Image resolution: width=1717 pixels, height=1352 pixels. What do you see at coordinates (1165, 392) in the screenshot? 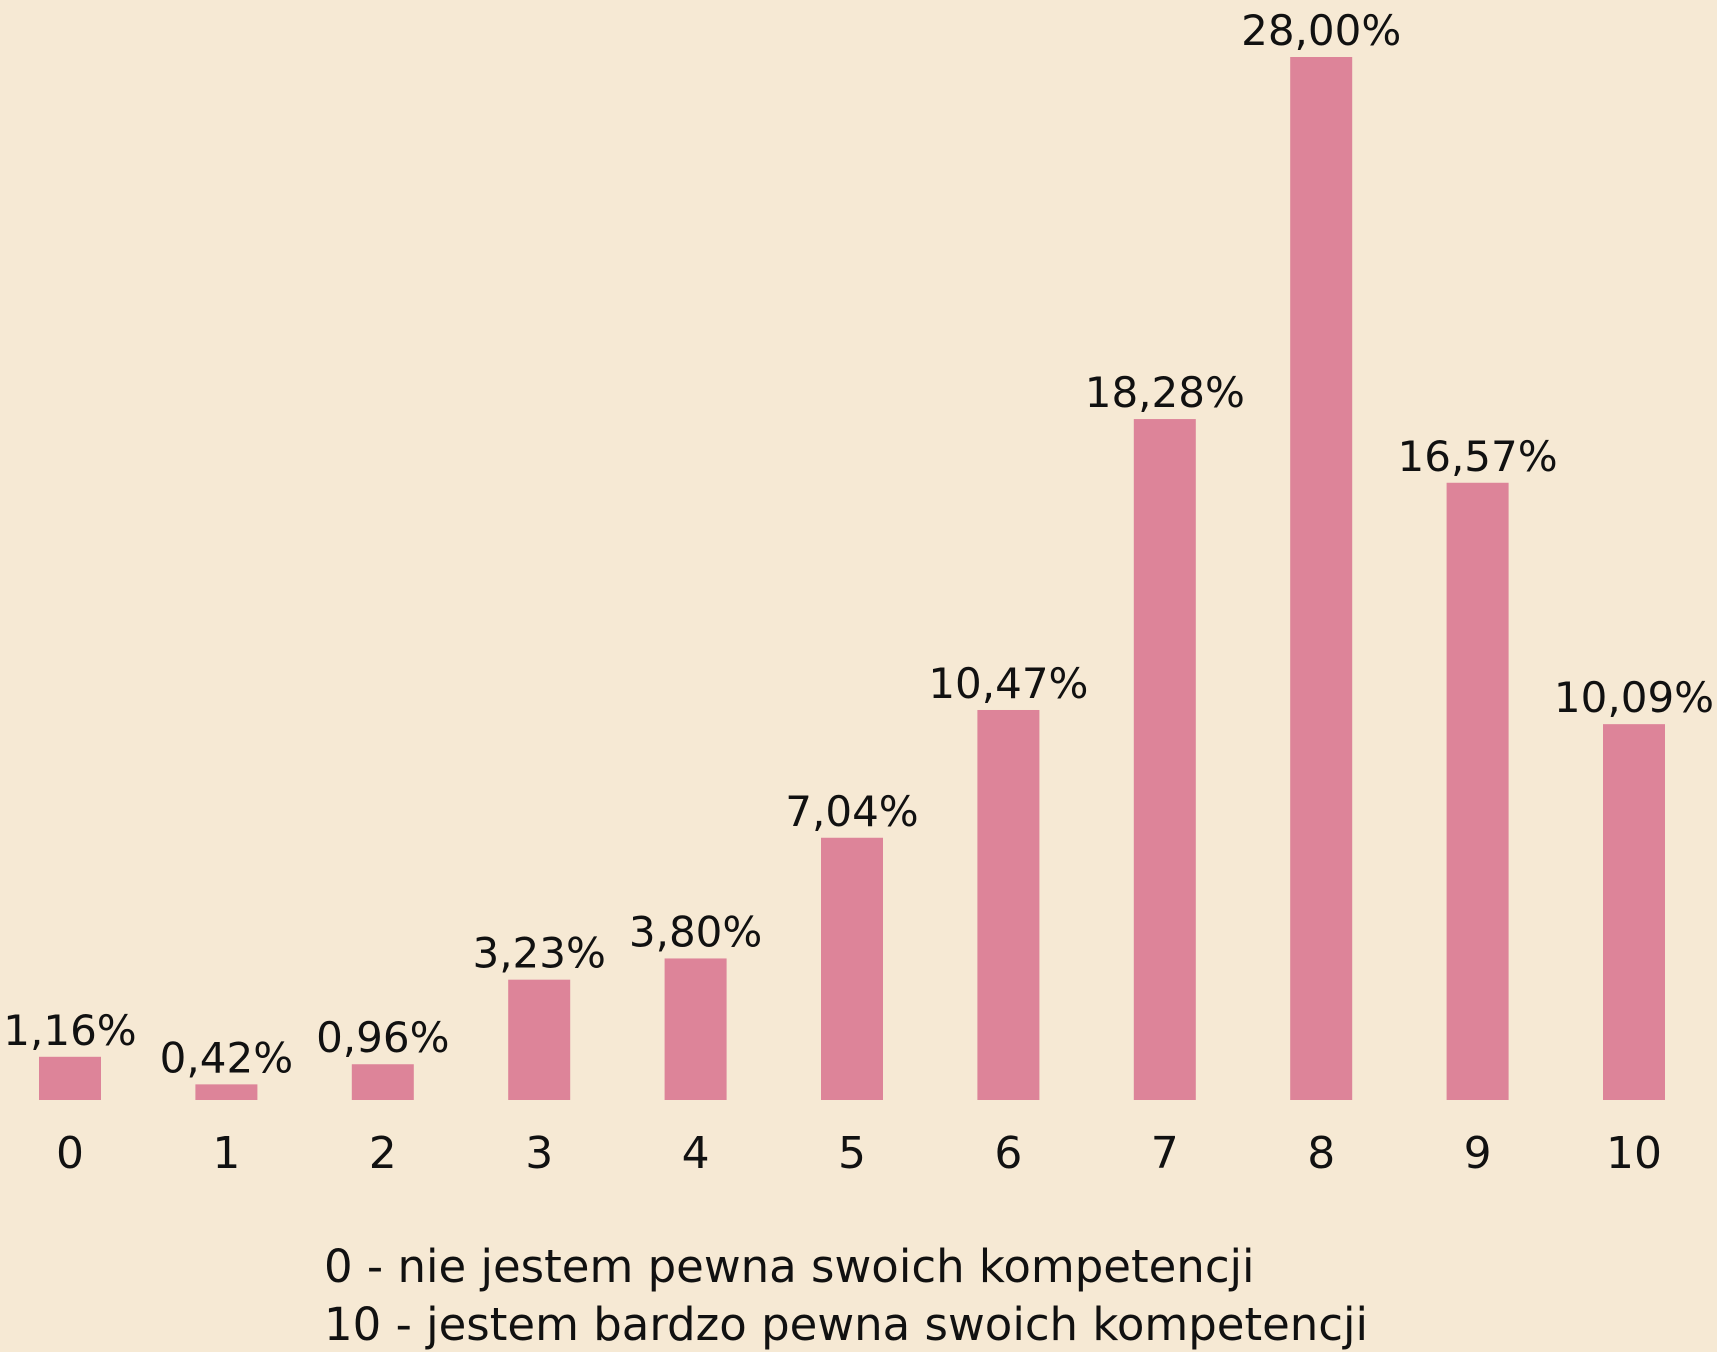
I see `value-label: 18,28%` at bounding box center [1165, 392].